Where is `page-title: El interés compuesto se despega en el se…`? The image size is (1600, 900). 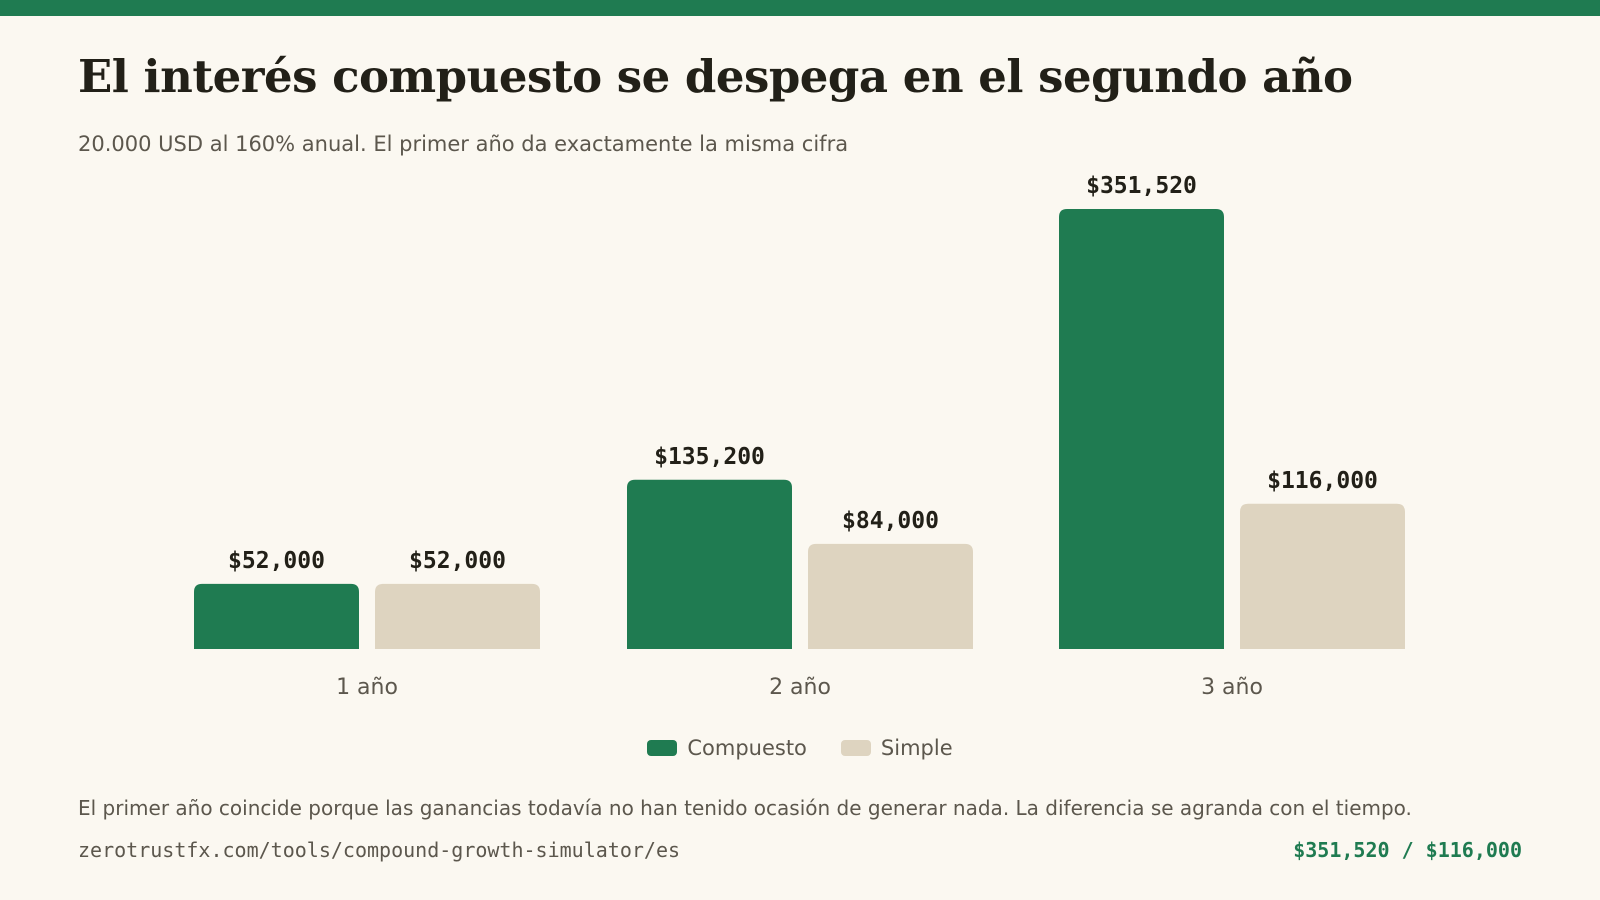
page-title: El interés compuesto se despega en el se… is located at coordinates (715, 76).